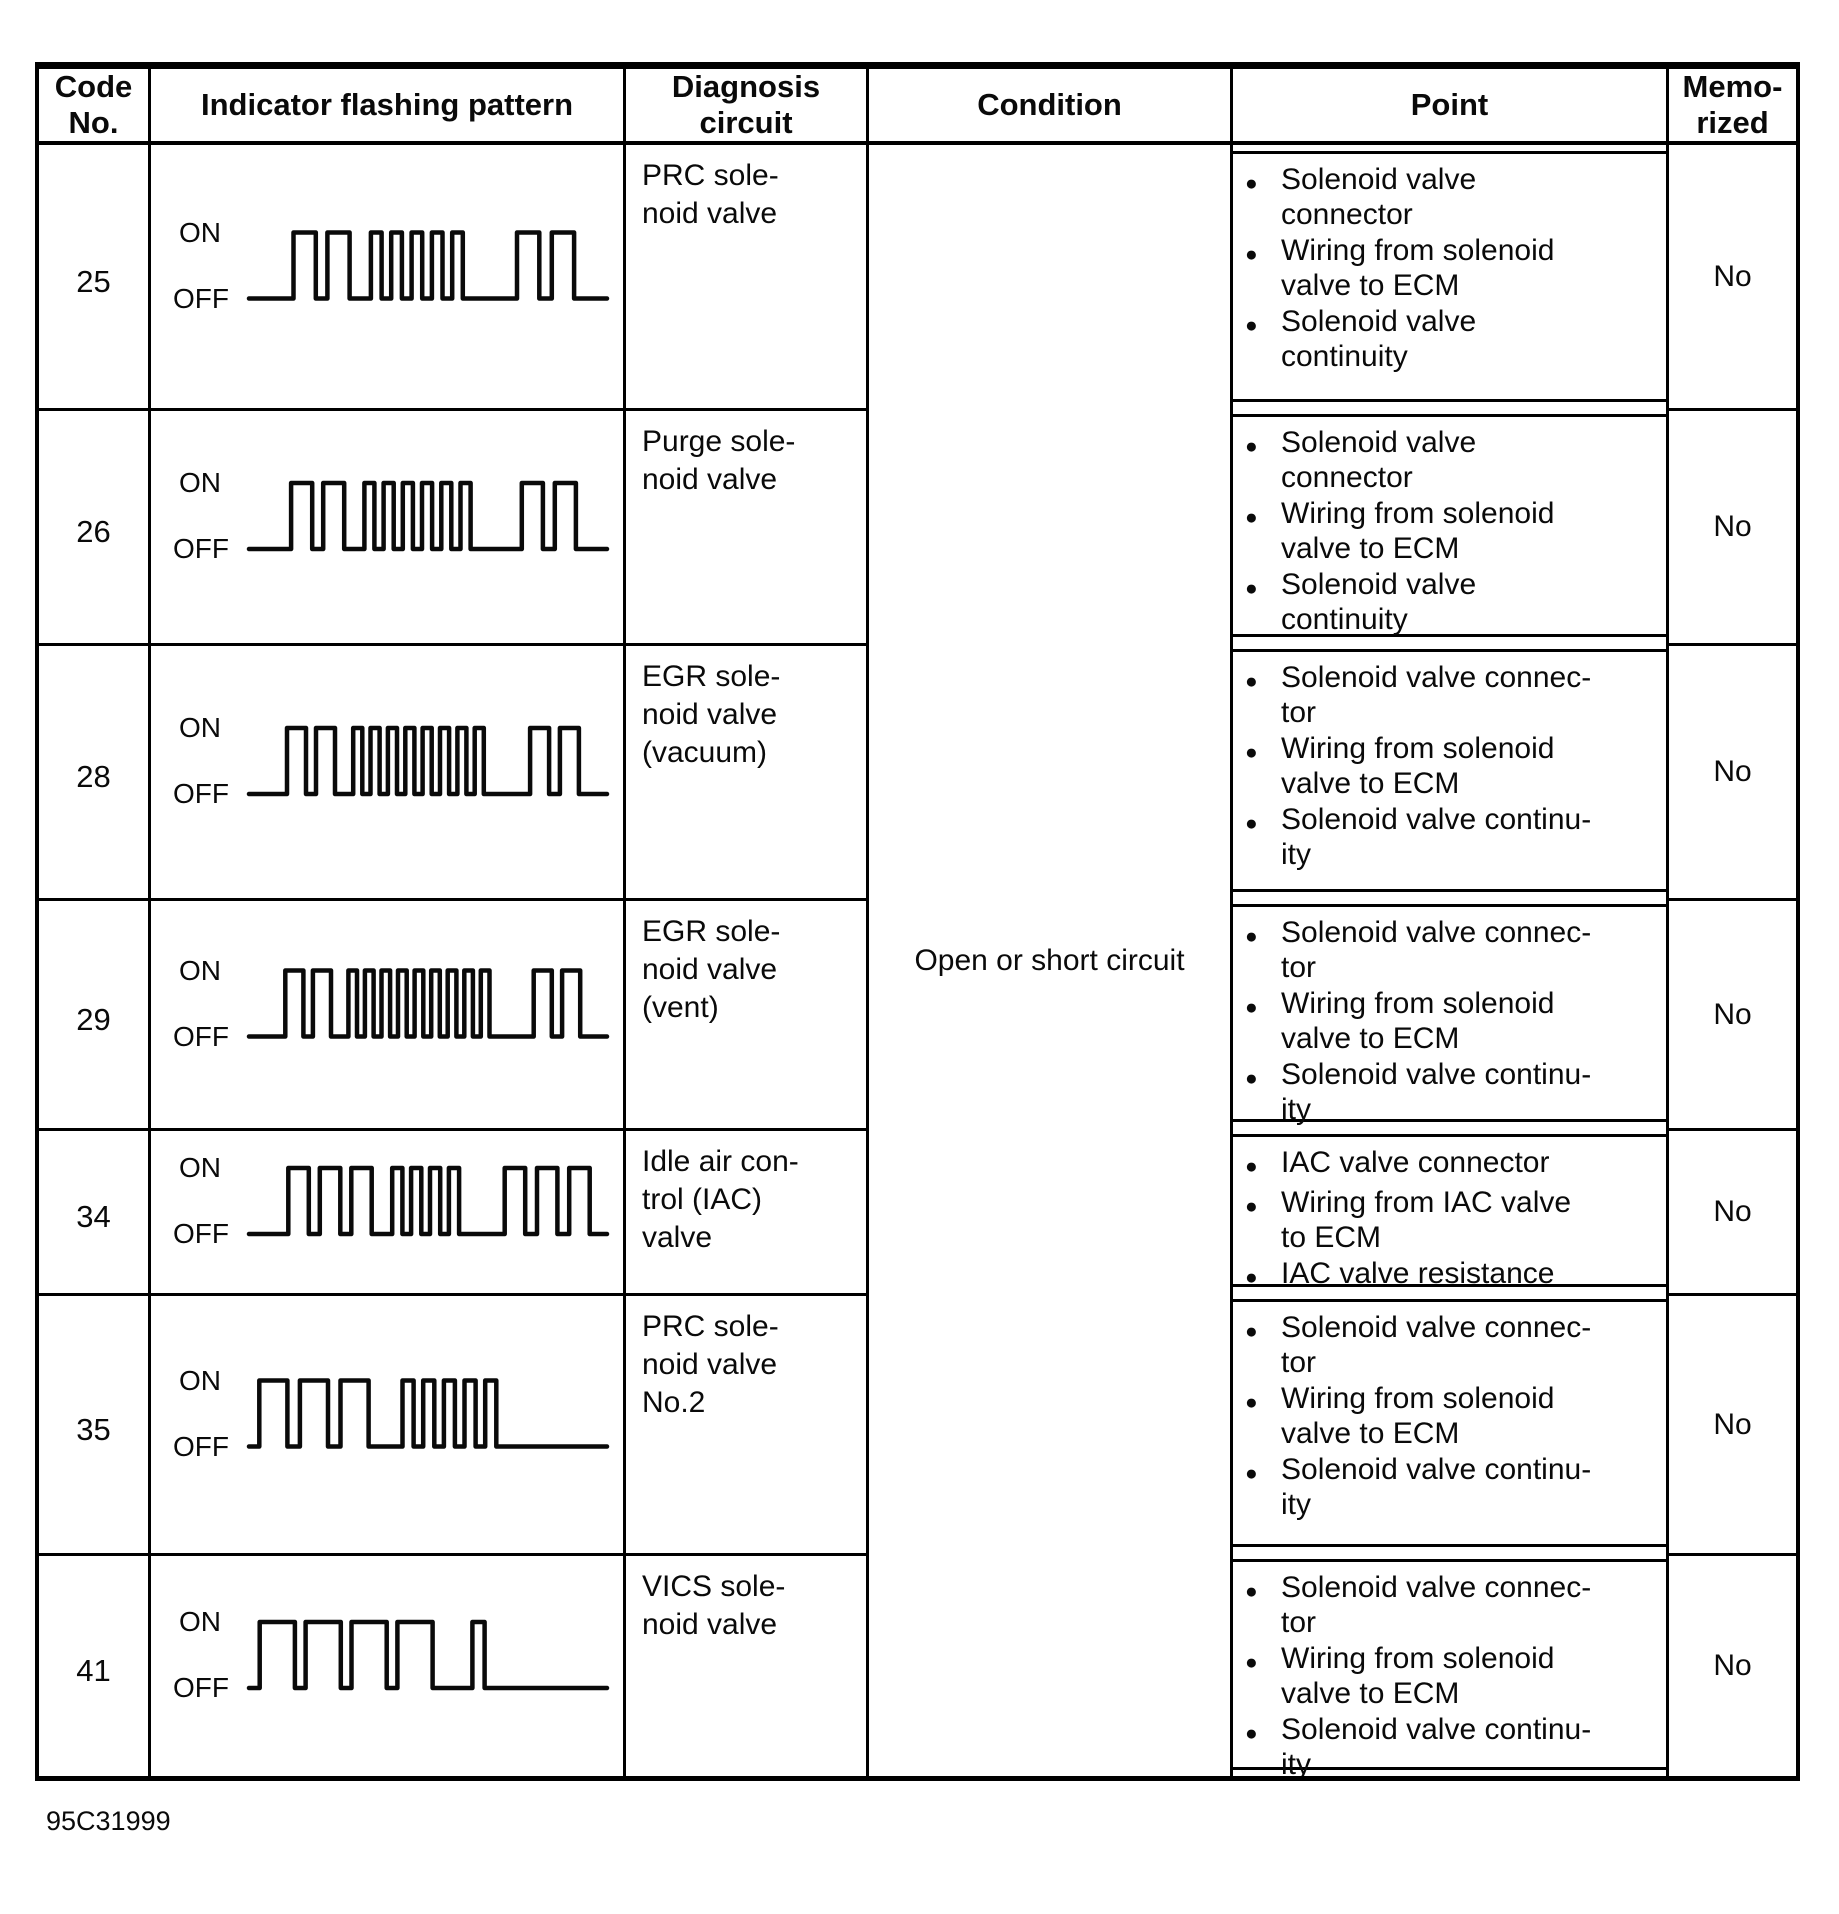  I want to click on header-indicator-flashing-pattern: Indicator flashing pattern, so click(388, 107).